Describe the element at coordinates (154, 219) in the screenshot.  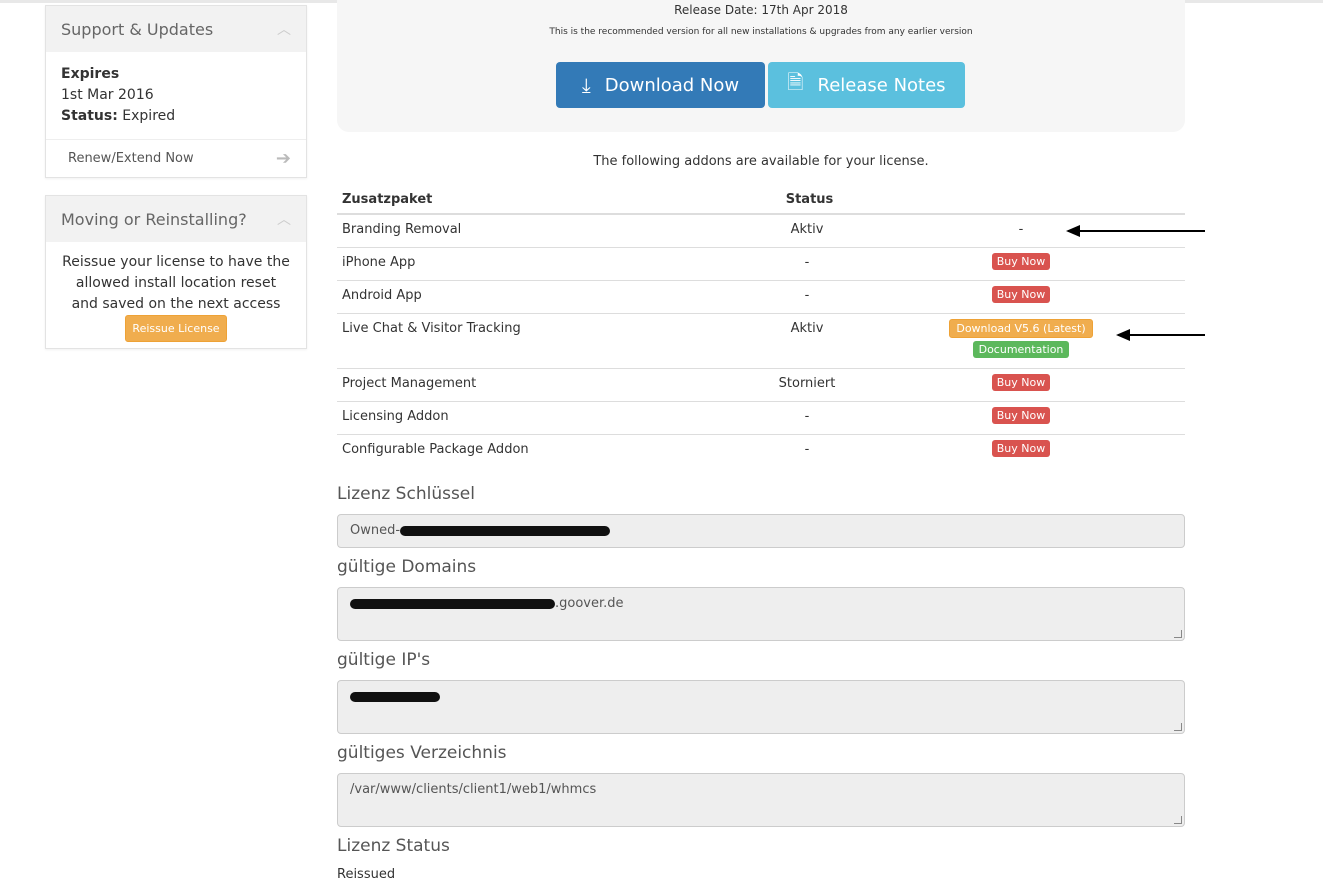
I see `panel-title: Moving or Reinstalling?` at that location.